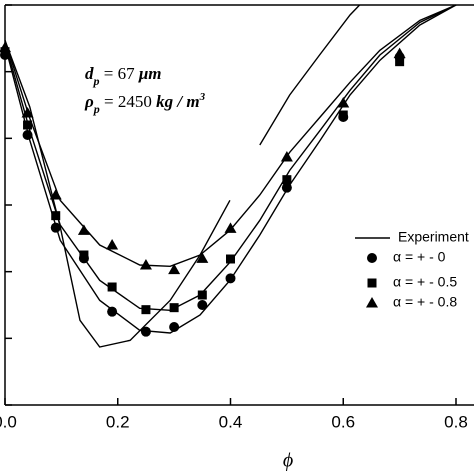 The image size is (474, 474). Describe the element at coordinates (433, 237) in the screenshot. I see `legend-label: Experiment` at that location.